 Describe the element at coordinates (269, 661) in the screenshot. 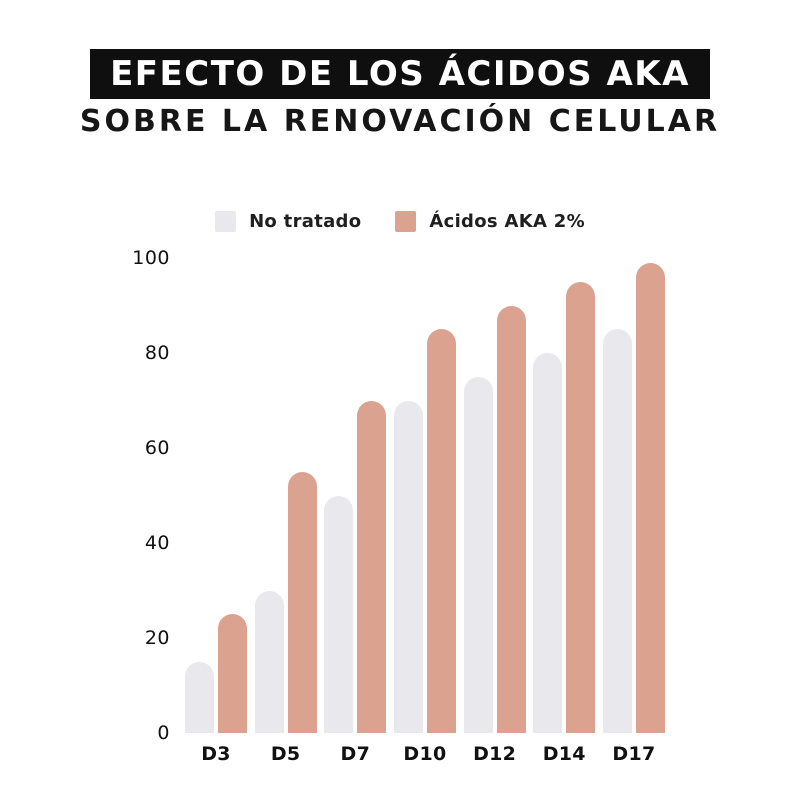

I see `bar-D5-no-tratado` at that location.